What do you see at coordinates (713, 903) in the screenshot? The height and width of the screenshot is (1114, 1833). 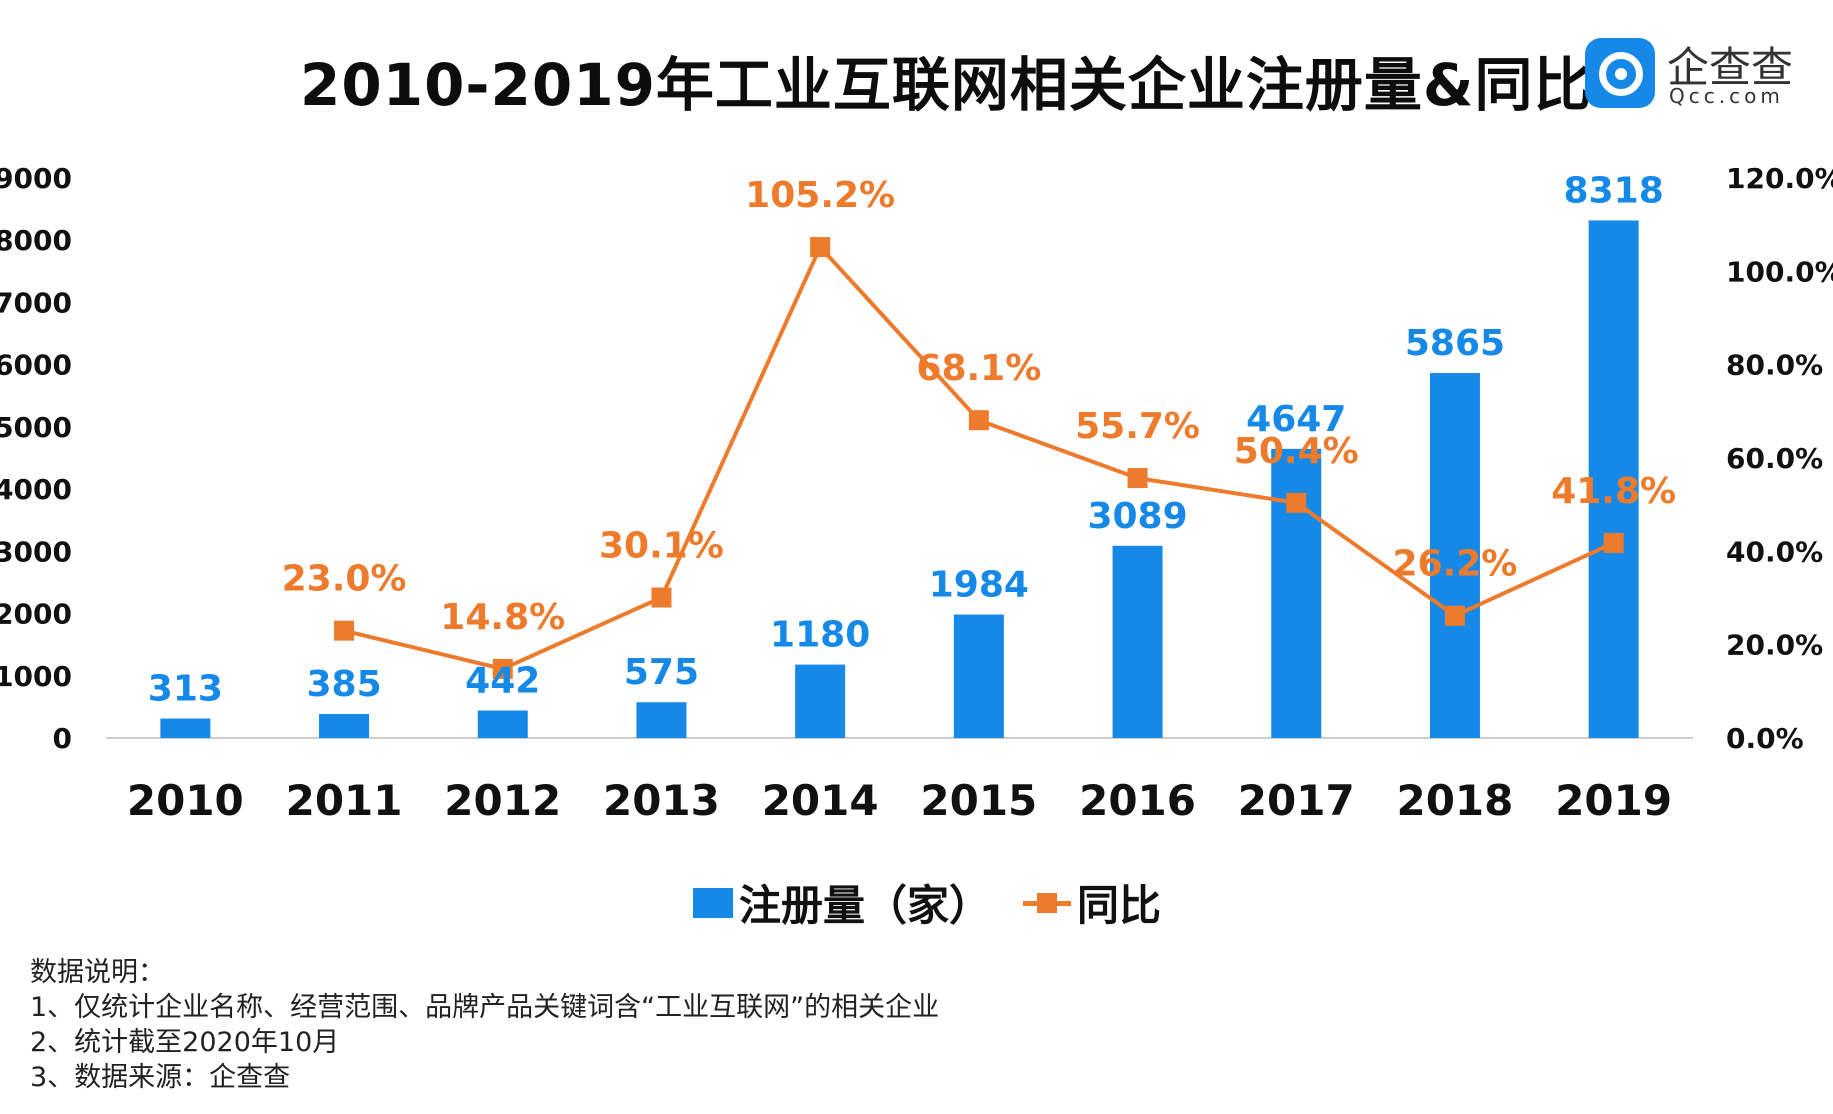 I see `legend-bar-swatch` at bounding box center [713, 903].